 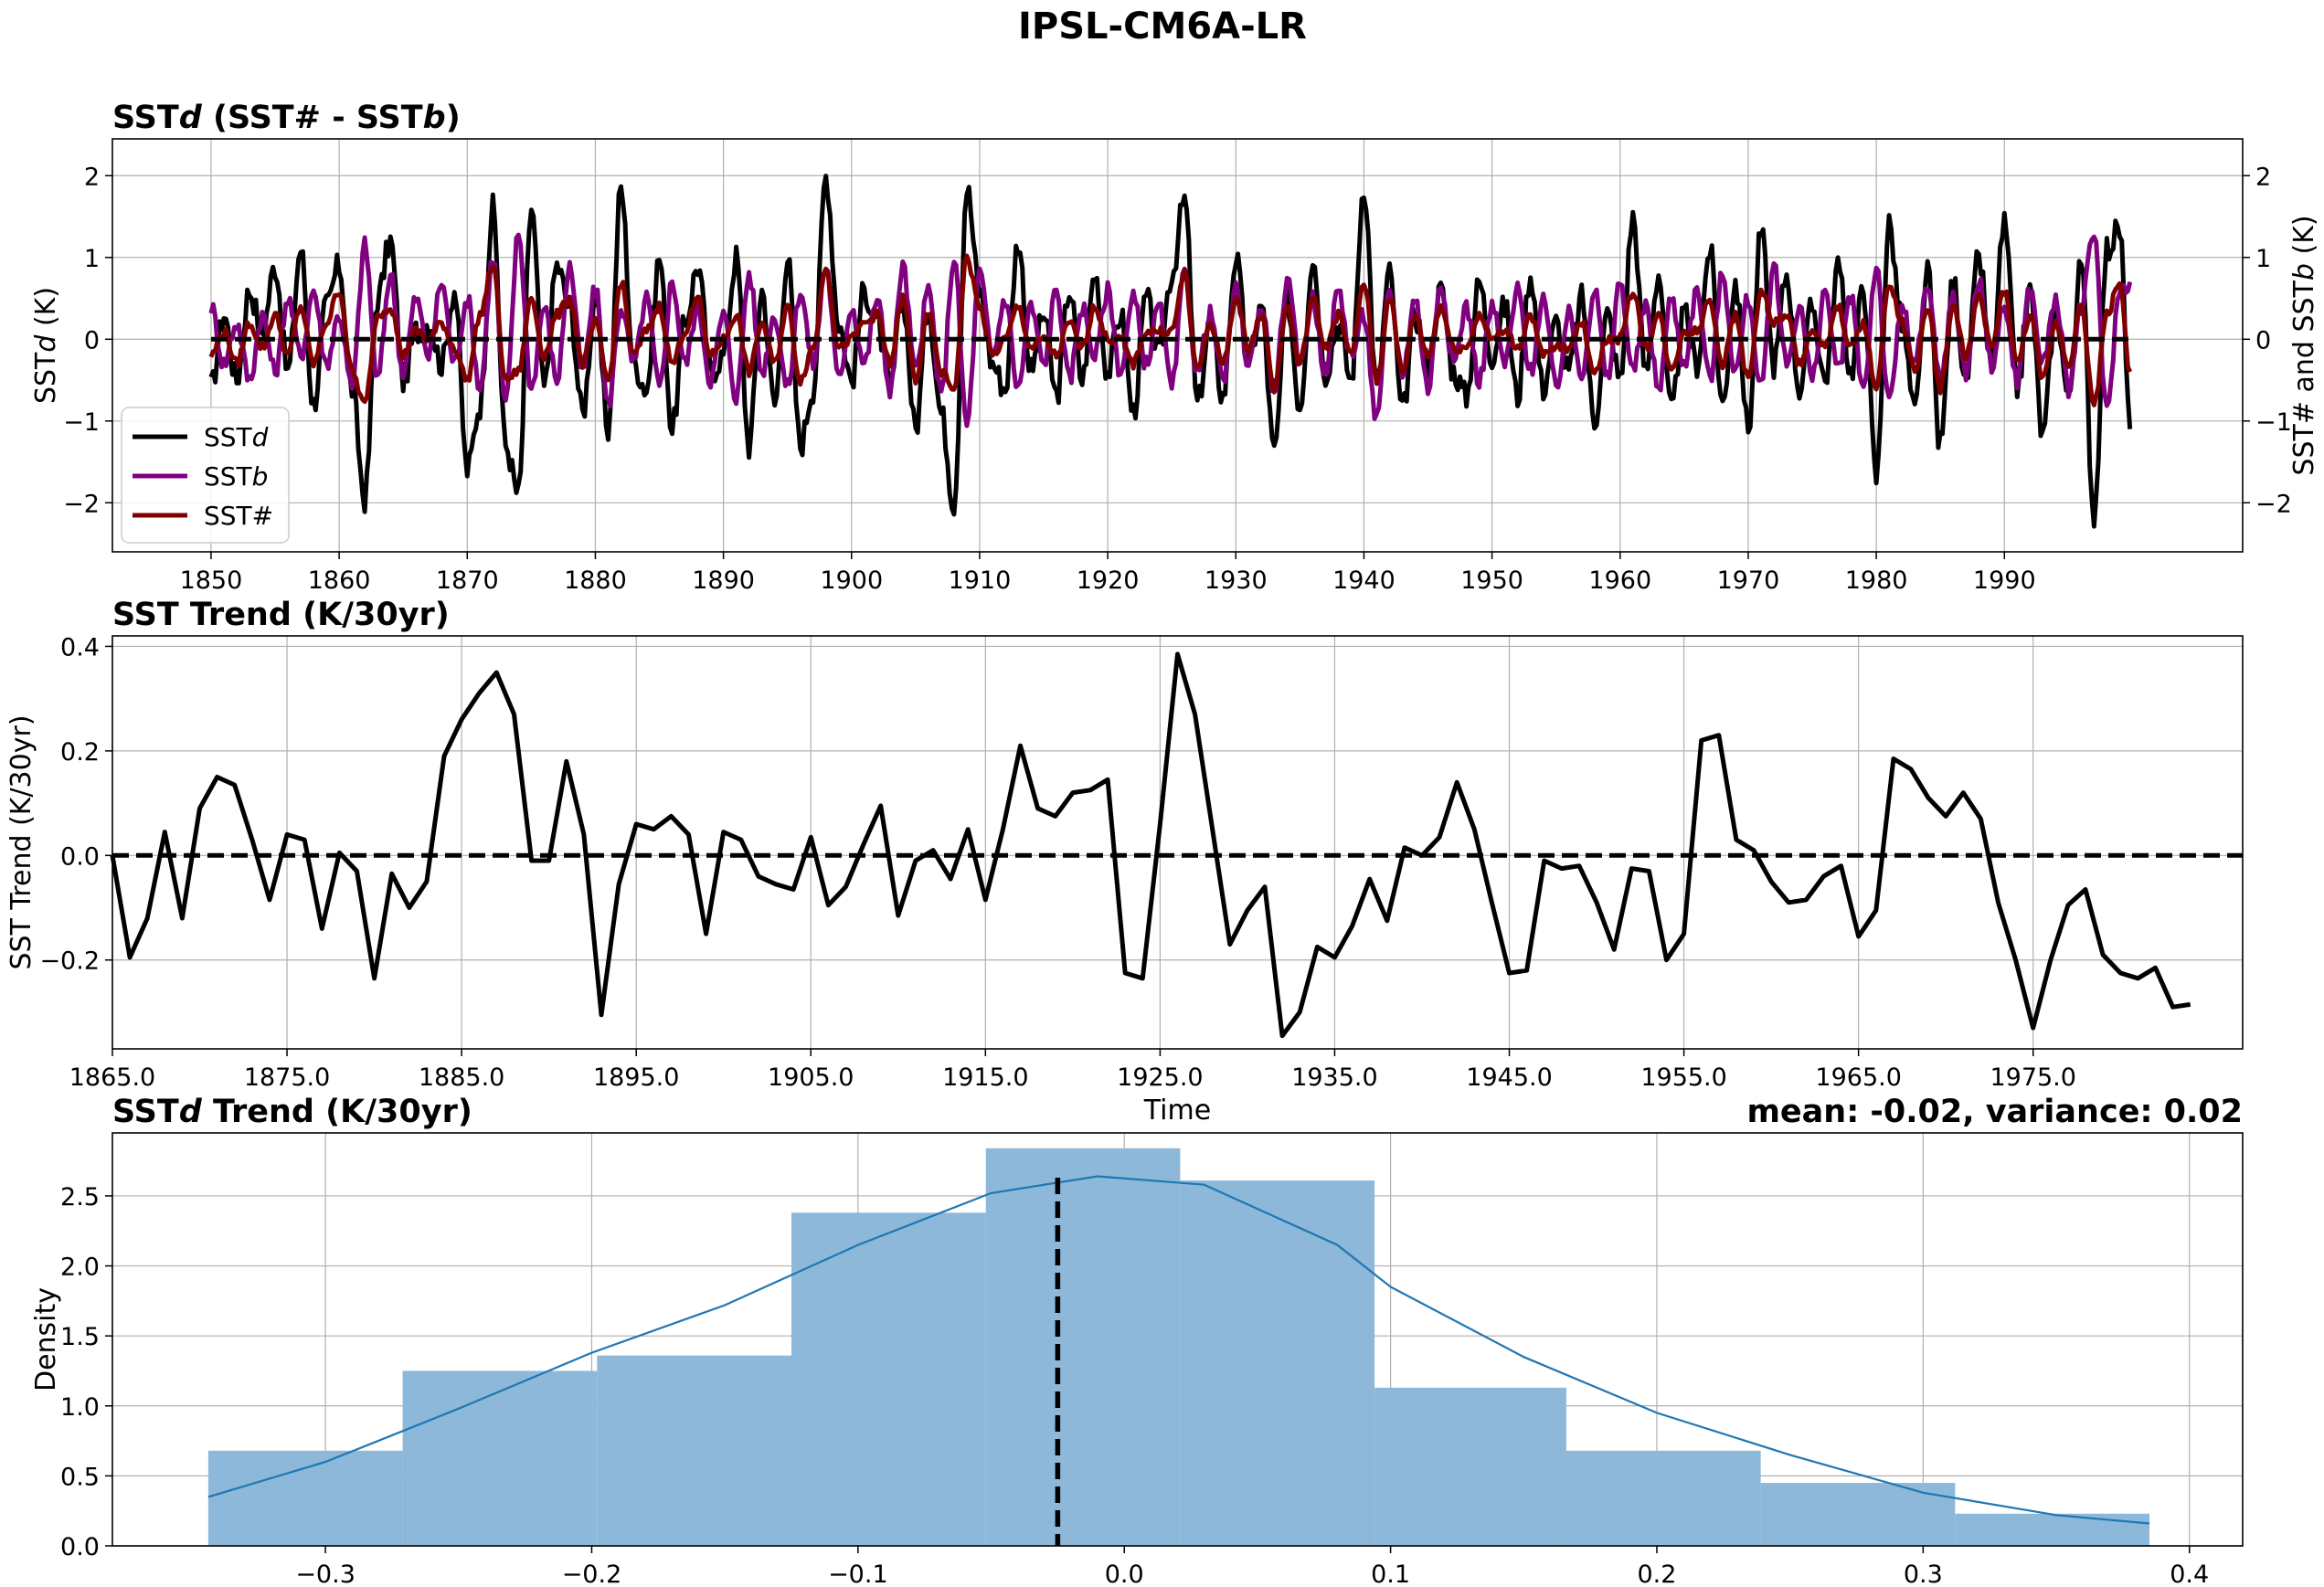 What do you see at coordinates (2004, 580) in the screenshot?
I see `x-tick-label: 1990` at bounding box center [2004, 580].